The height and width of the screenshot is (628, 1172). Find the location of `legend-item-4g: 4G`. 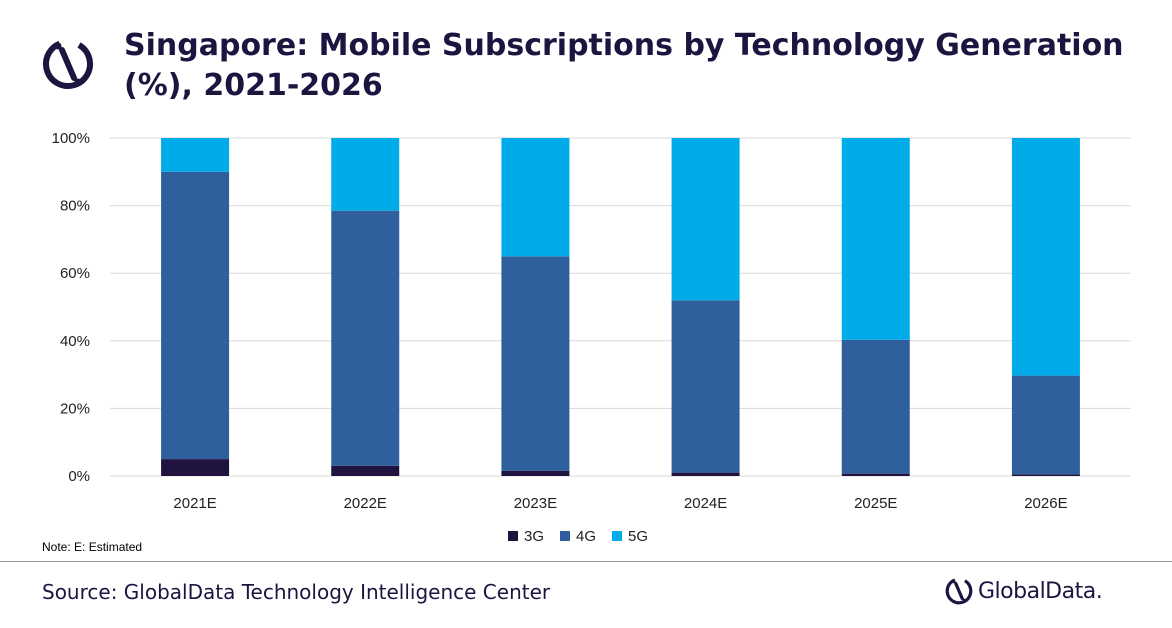

legend-item-4g: 4G is located at coordinates (578, 536).